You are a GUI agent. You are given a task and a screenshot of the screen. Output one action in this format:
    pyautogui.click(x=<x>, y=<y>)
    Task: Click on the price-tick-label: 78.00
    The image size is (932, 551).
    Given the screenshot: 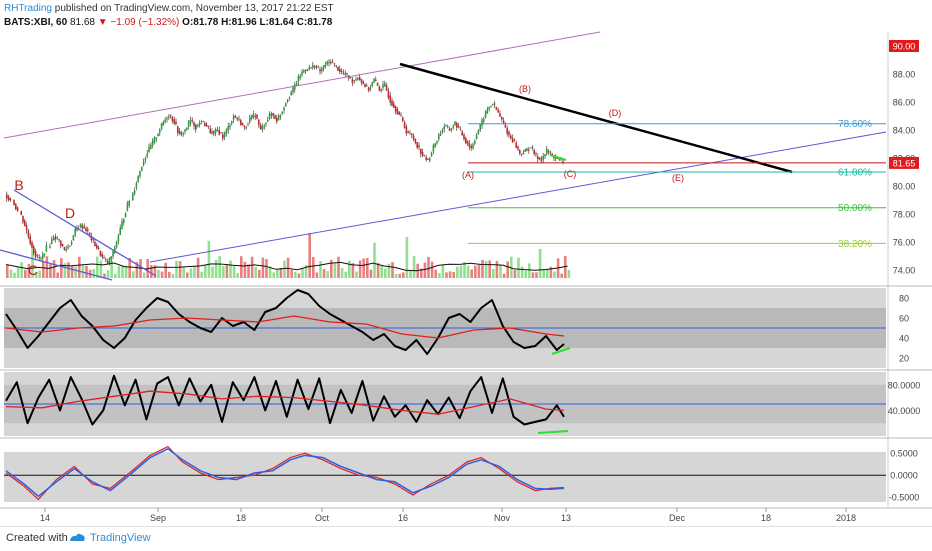 What is the action you would take?
    pyautogui.click(x=904, y=215)
    